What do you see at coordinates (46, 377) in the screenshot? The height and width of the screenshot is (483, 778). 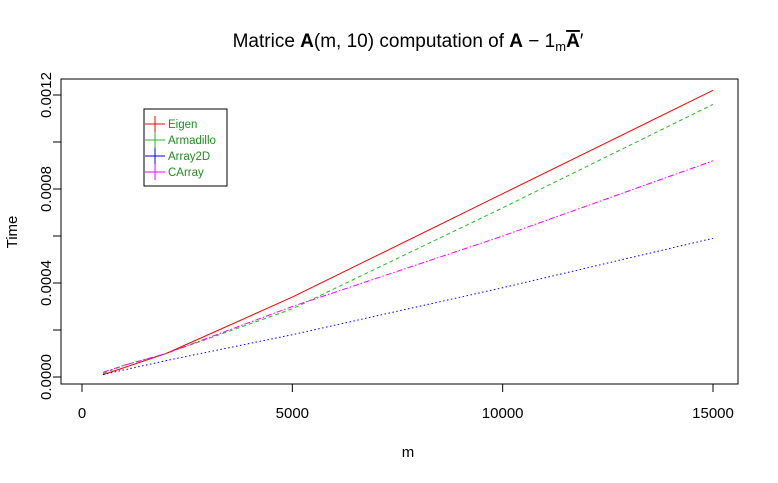 I see `y-tick-label: 0.0000` at bounding box center [46, 377].